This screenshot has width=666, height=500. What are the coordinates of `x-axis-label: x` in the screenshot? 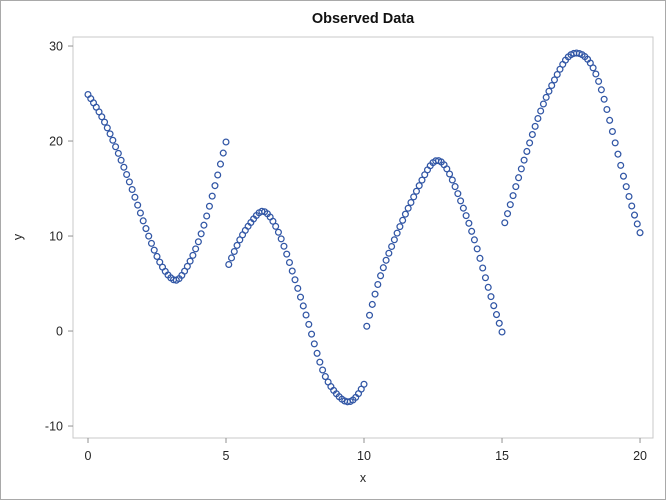 It's located at (363, 478).